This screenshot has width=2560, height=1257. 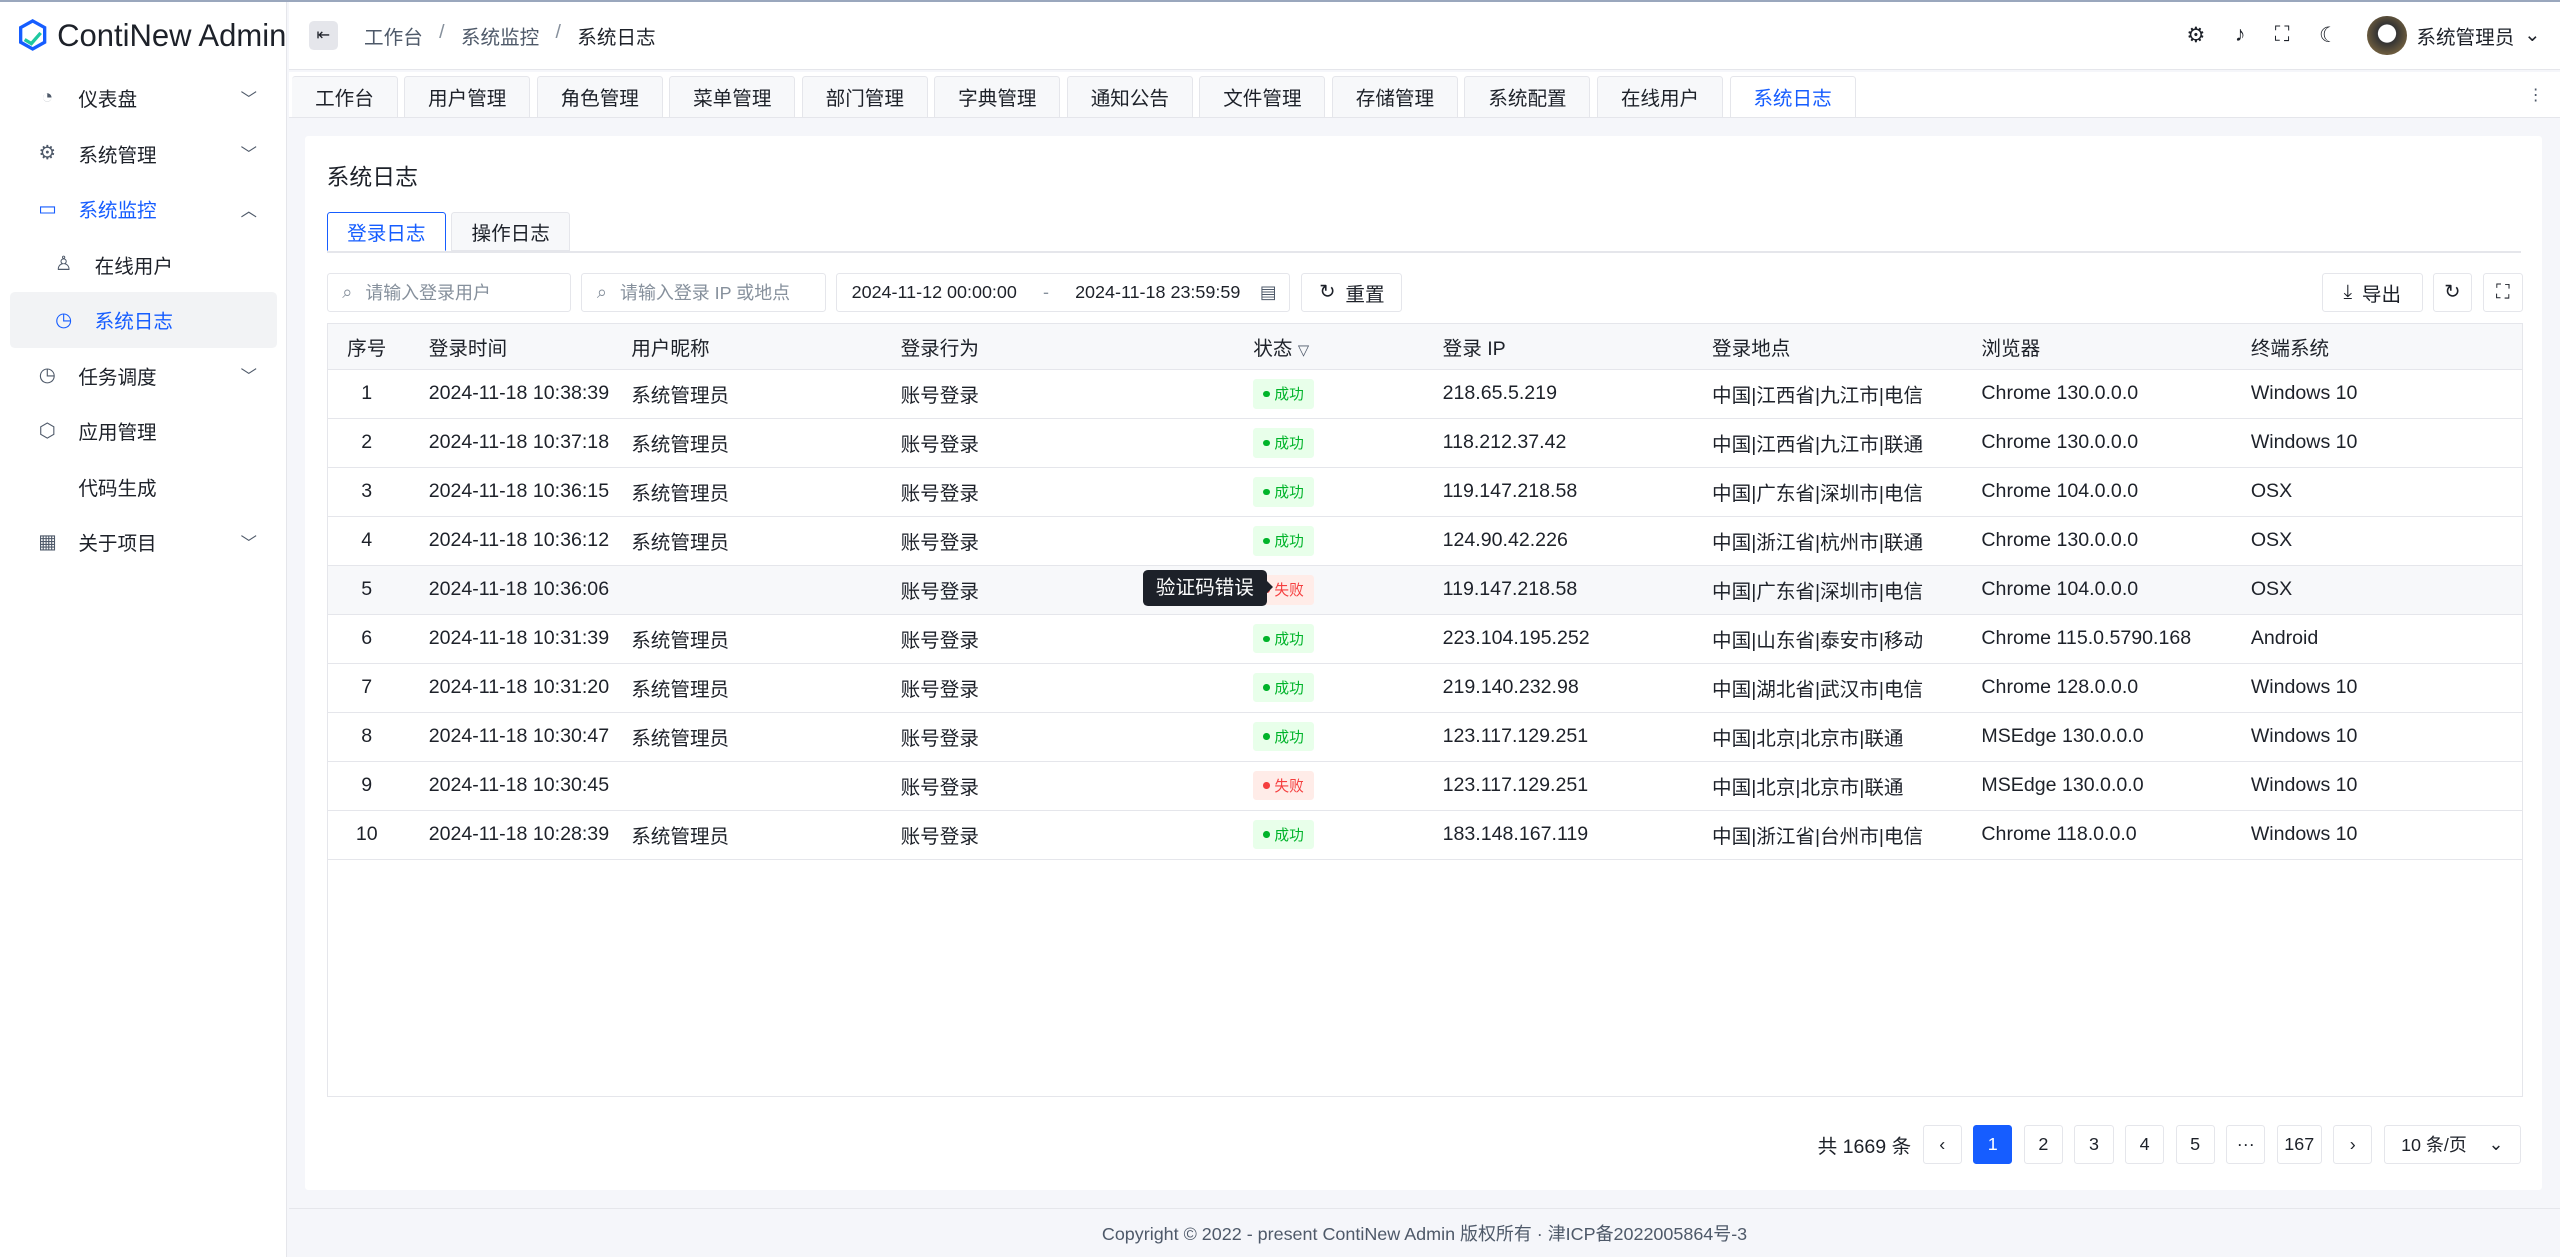 I want to click on page-tab: 通知公告, so click(x=1129, y=96).